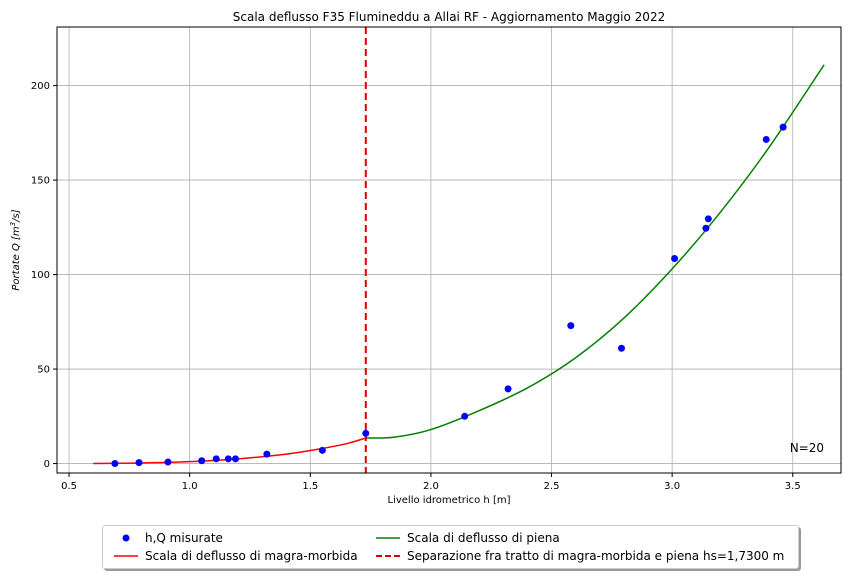 This screenshot has width=864, height=576. Describe the element at coordinates (69, 486) in the screenshot. I see `x-tick-label: 0.5` at that location.